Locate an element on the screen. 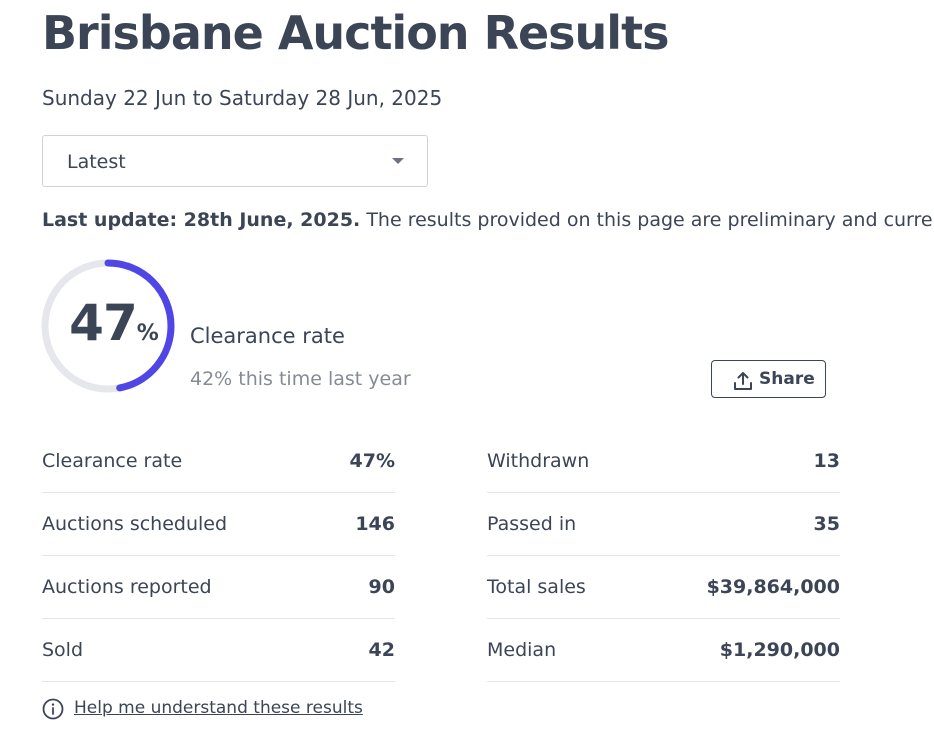 This screenshot has width=934, height=732. share-button-label: Share is located at coordinates (787, 379).